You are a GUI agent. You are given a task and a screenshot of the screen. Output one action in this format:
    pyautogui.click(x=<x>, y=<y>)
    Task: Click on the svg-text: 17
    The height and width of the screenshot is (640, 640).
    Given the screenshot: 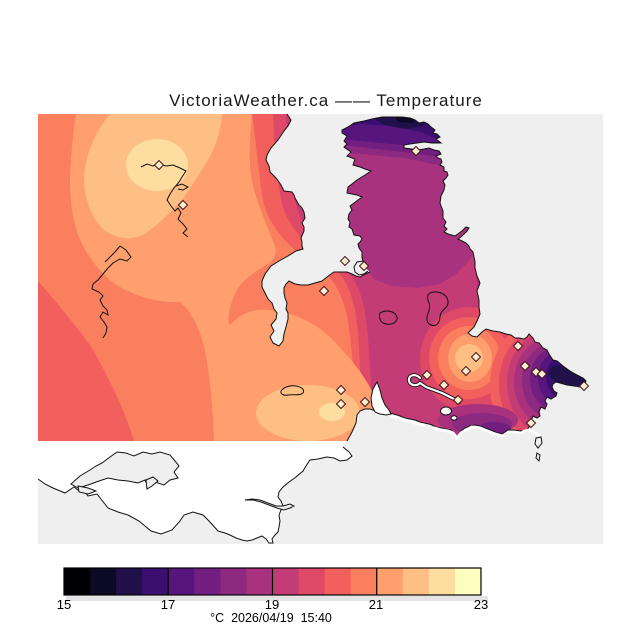 What is the action you would take?
    pyautogui.click(x=168, y=604)
    